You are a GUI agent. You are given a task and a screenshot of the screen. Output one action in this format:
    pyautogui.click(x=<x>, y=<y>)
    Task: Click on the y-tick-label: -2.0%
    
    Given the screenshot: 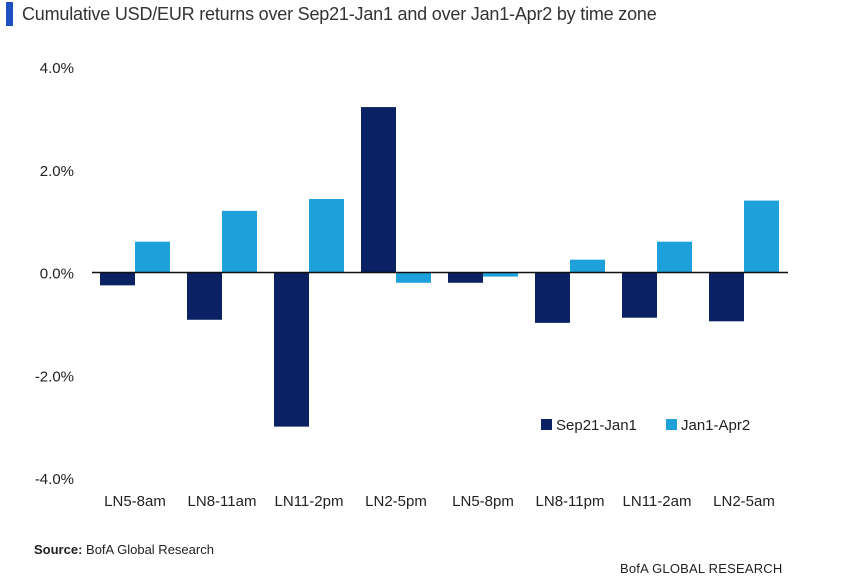 What is the action you would take?
    pyautogui.click(x=54, y=376)
    